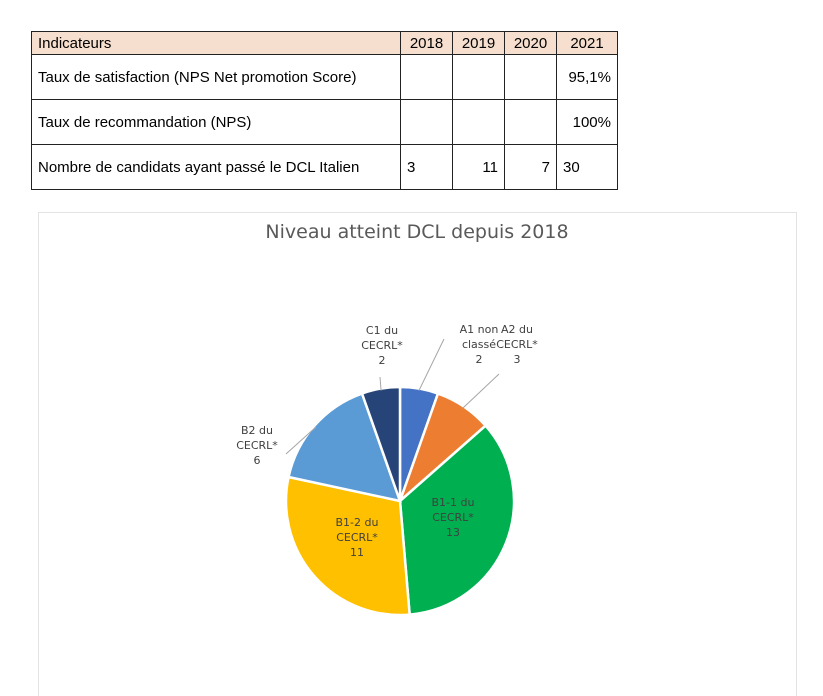  I want to click on table-header-row: Indicateurs 2018 2019 2020 2021, so click(324, 43).